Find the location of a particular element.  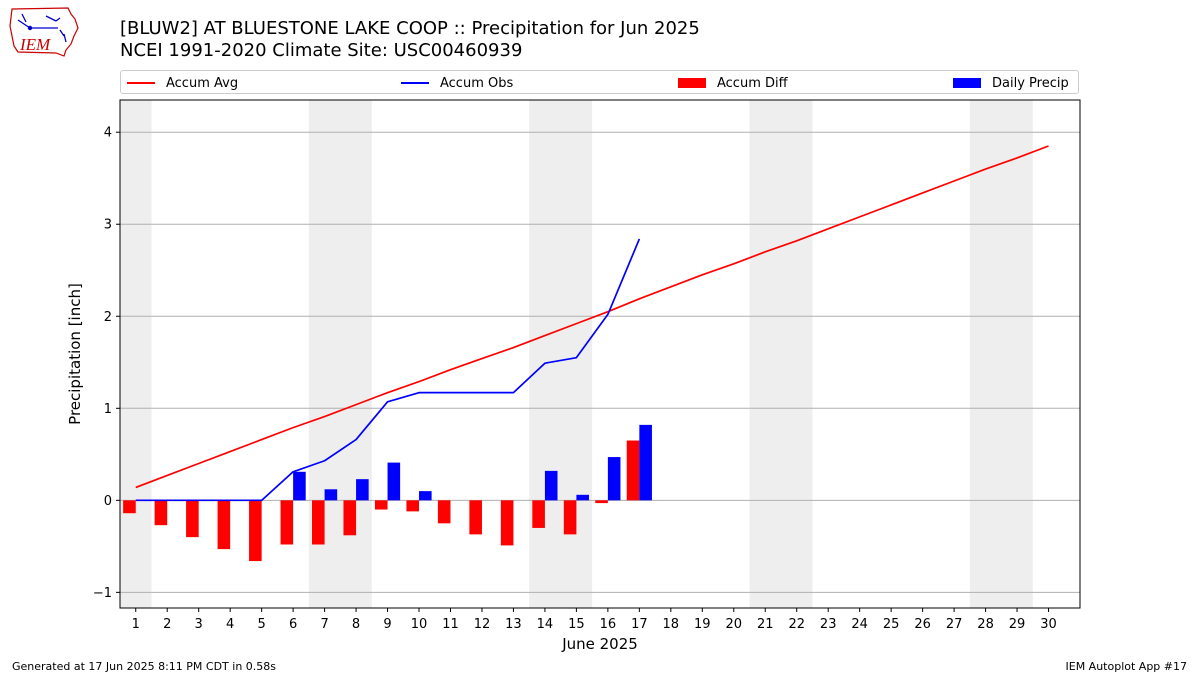

x-tick-label-11: 11 is located at coordinates (450, 624).